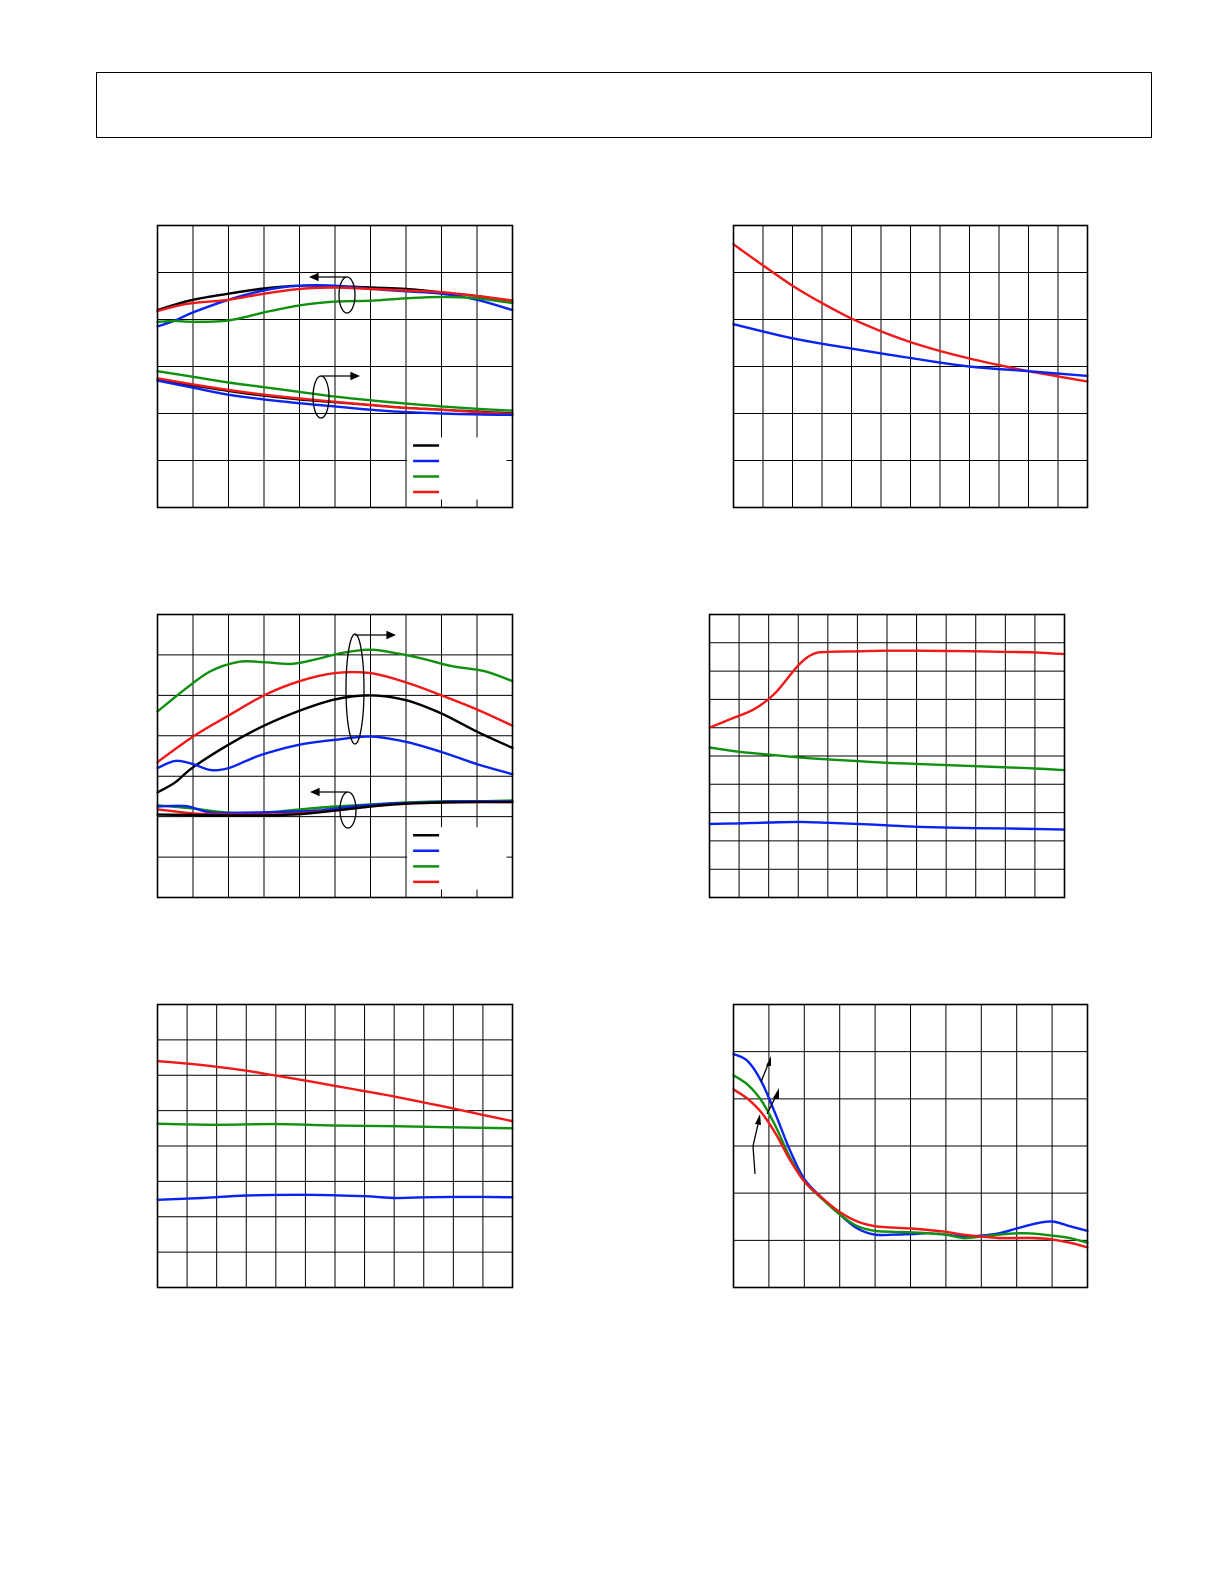 Image resolution: width=1225 pixels, height=1585 pixels. Describe the element at coordinates (624, 105) in the screenshot. I see `page-header-box` at that location.